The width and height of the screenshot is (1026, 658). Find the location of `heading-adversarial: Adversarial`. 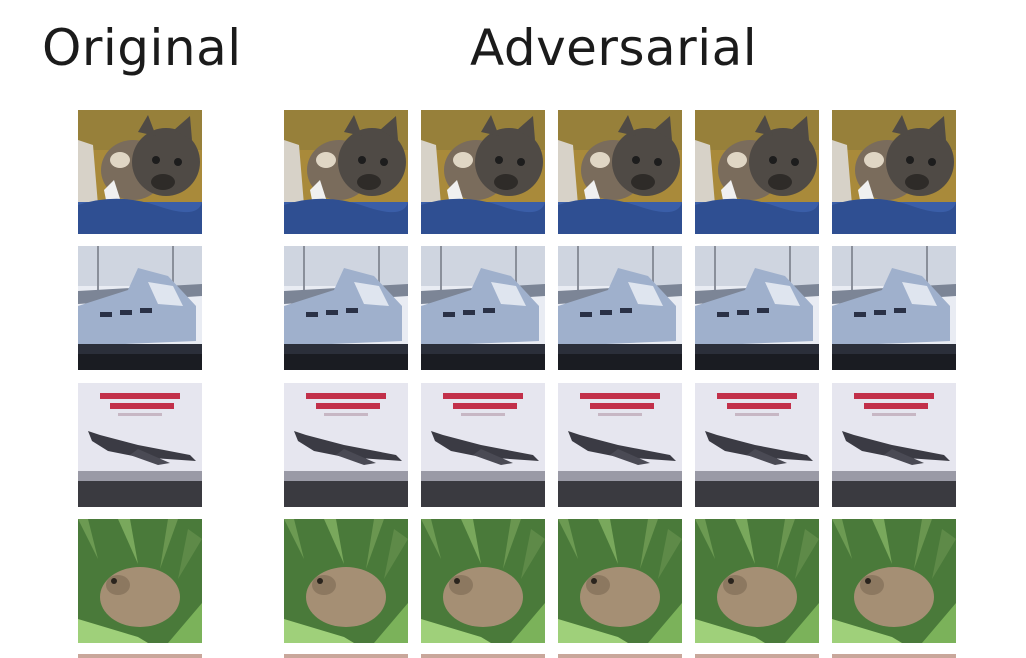

heading-adversarial: Adversarial is located at coordinates (614, 48).